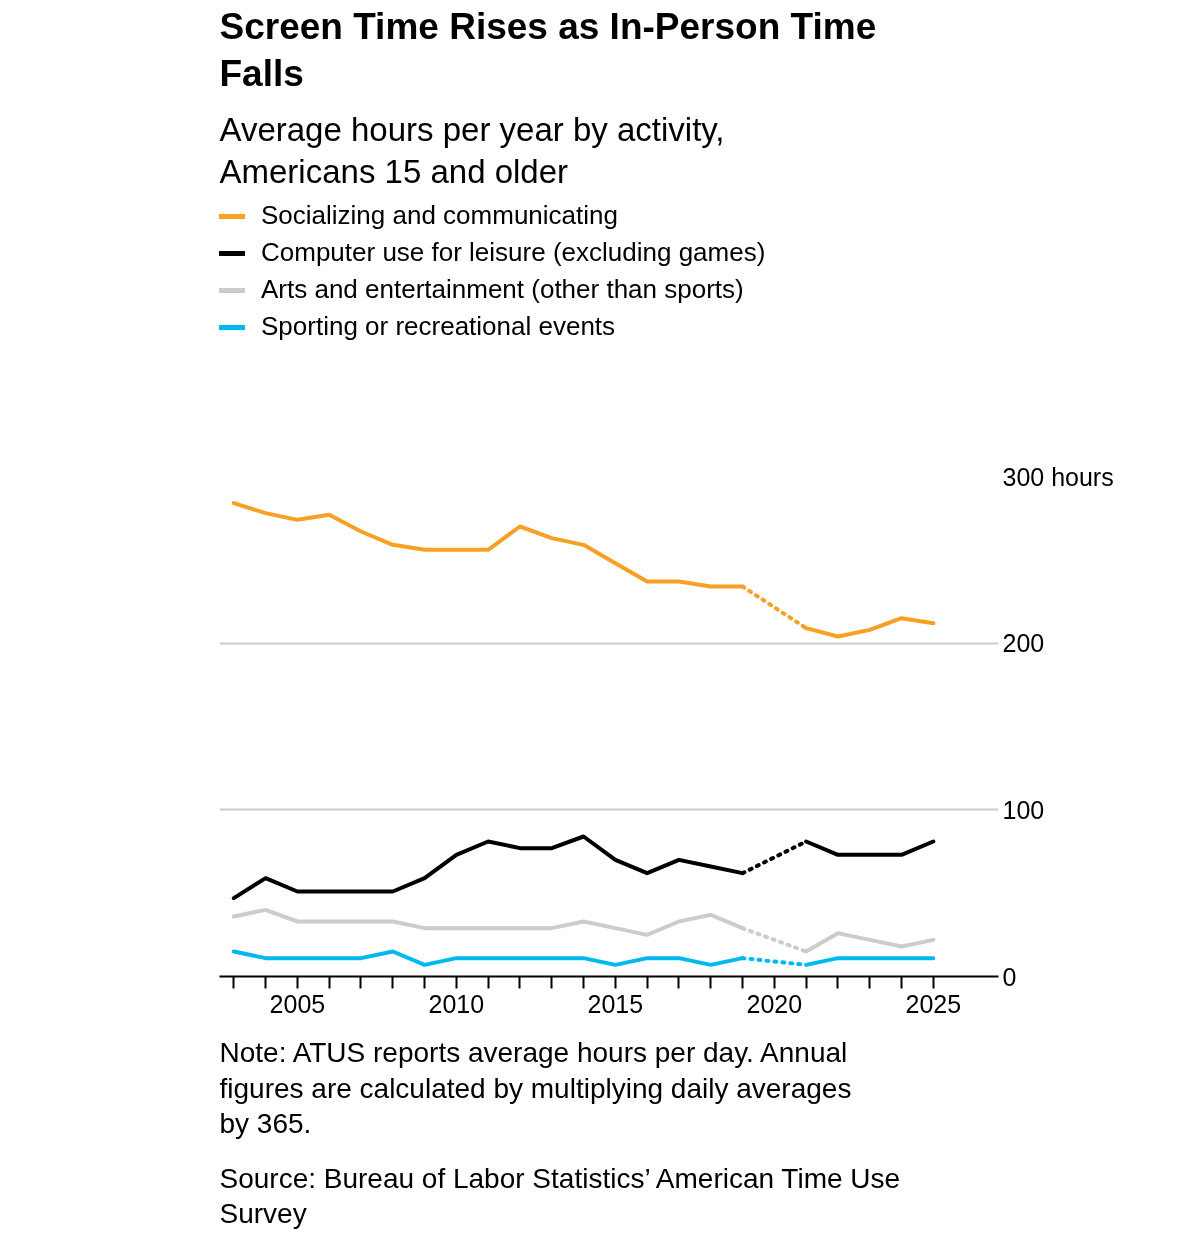 This screenshot has height=1256, width=1200. Describe the element at coordinates (1023, 643) in the screenshot. I see `y-tick-label: 200` at that location.